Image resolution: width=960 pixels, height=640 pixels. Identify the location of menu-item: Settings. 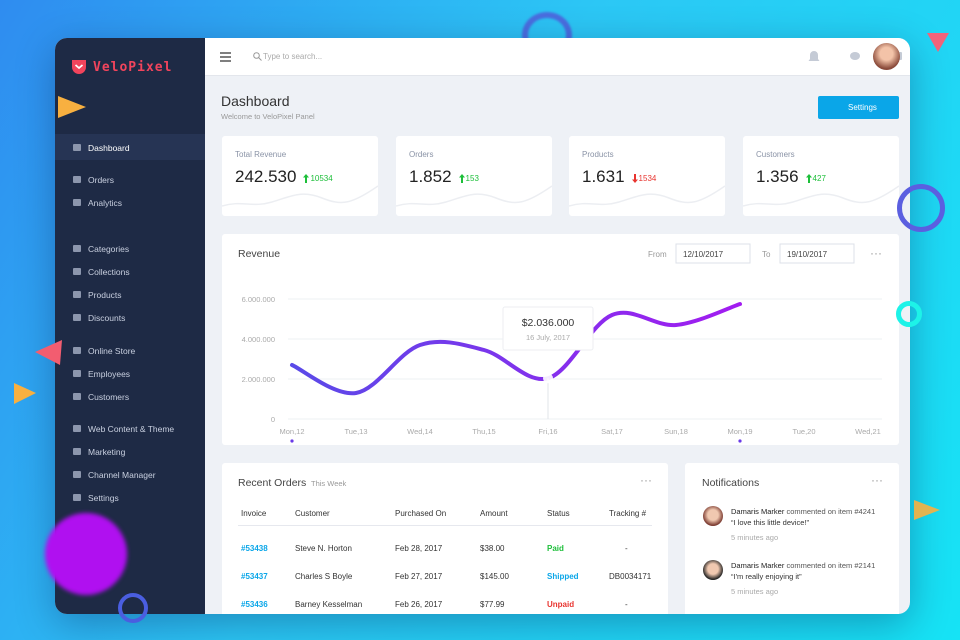
(103, 498).